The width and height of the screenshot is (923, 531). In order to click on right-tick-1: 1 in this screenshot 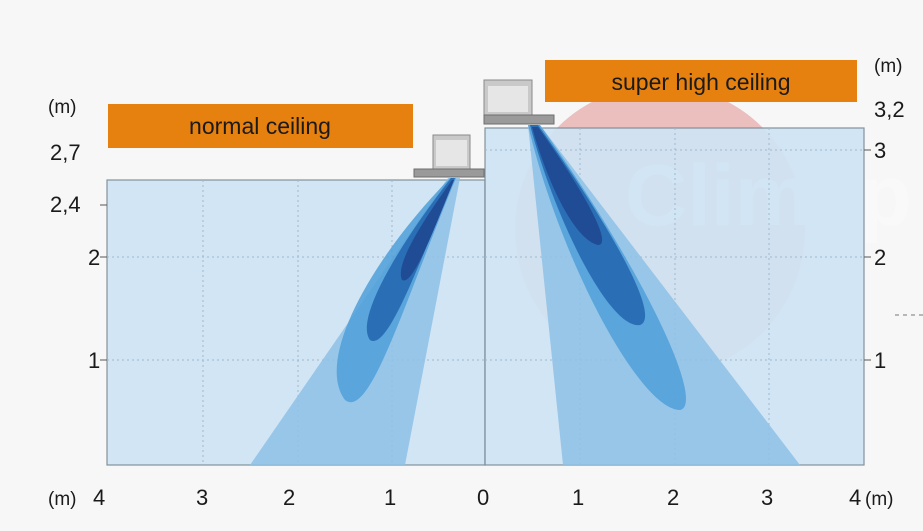, I will do `click(880, 360)`.